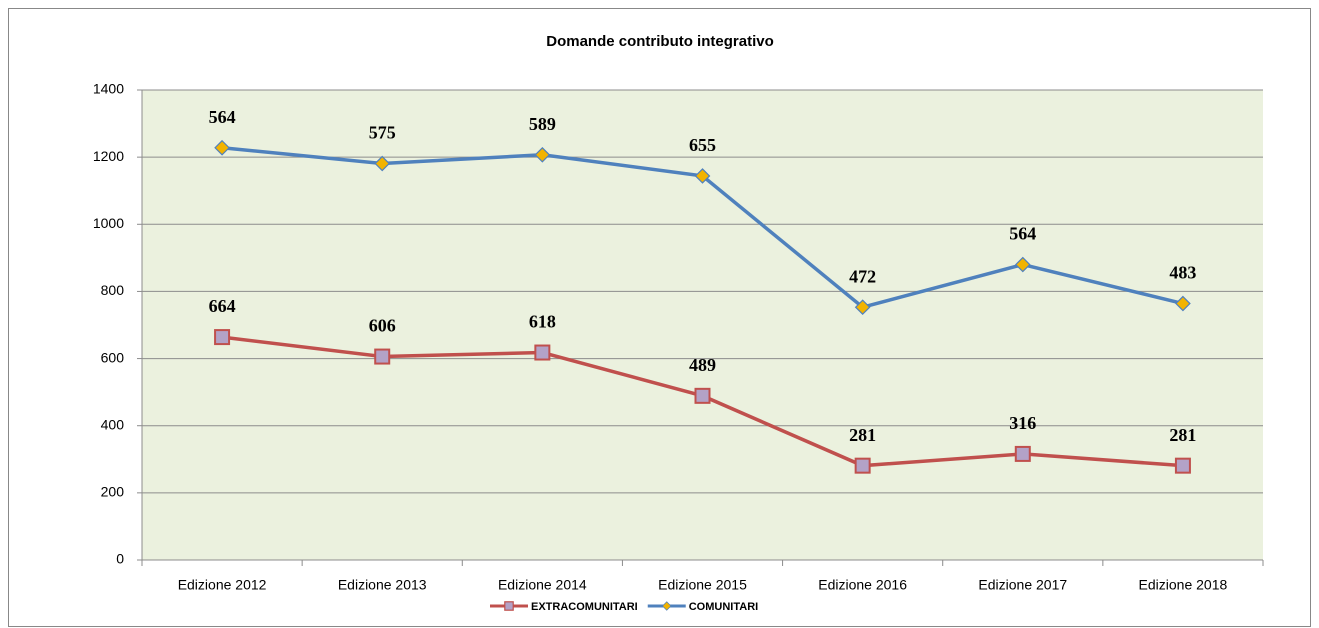 Image resolution: width=1319 pixels, height=628 pixels. What do you see at coordinates (382, 585) in the screenshot?
I see `x-tick-label: Edizione 2013` at bounding box center [382, 585].